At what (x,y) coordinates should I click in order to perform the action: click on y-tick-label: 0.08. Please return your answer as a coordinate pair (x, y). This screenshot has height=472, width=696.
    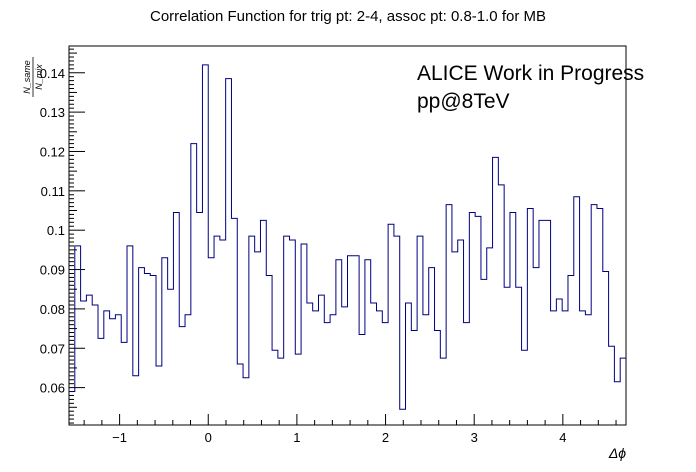
    Looking at the image, I should click on (52, 309).